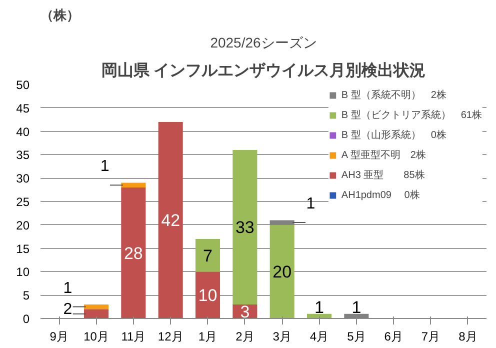 Image resolution: width=496 pixels, height=348 pixels. What do you see at coordinates (380, 195) in the screenshot?
I see `legend-label: AH1pdm09 0株` at bounding box center [380, 195].